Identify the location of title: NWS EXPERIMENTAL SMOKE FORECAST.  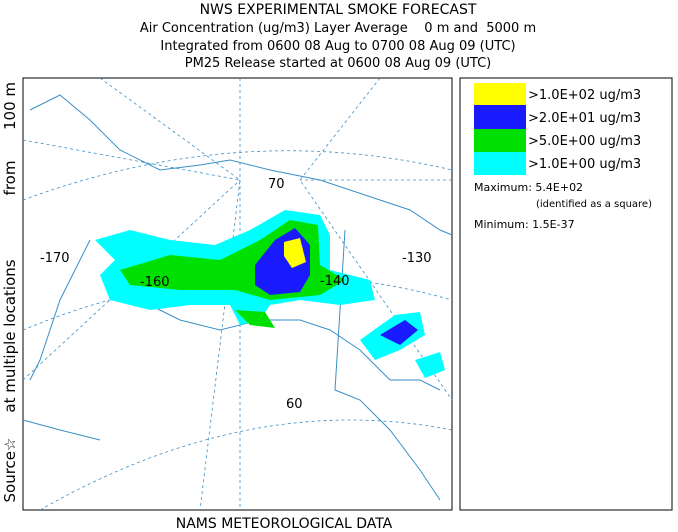
(338, 10).